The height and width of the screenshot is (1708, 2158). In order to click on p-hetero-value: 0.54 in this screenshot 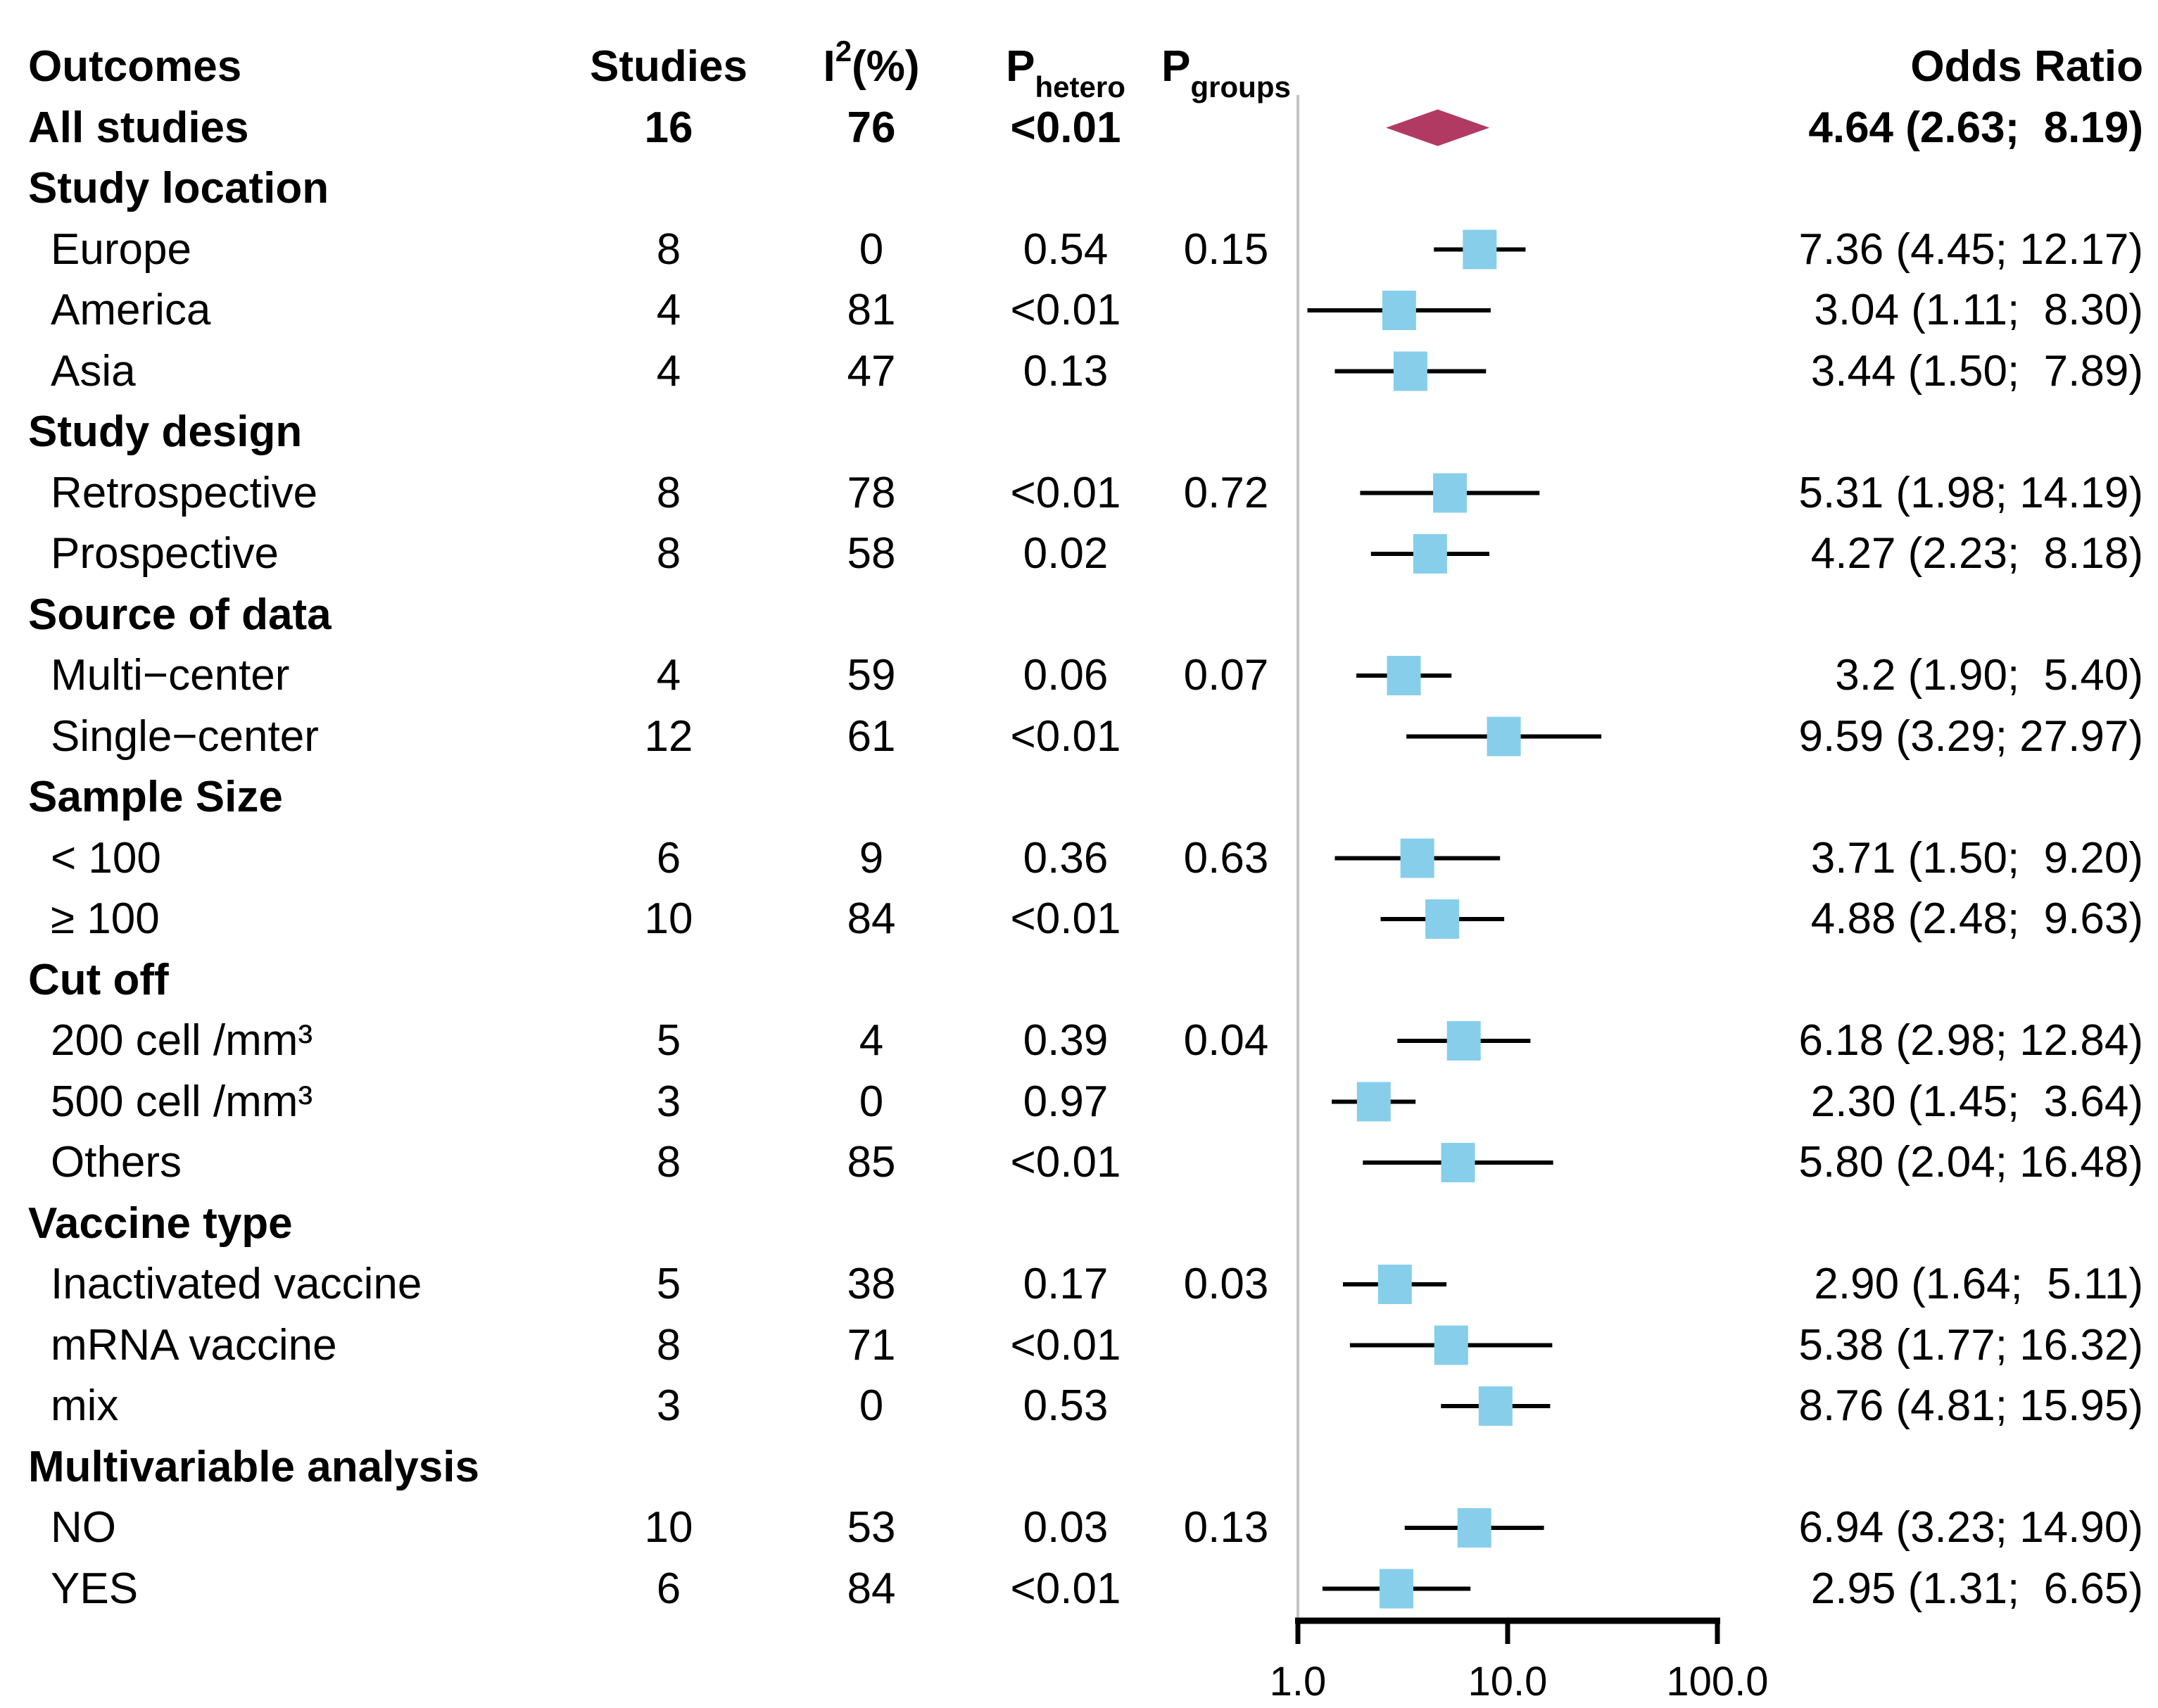, I will do `click(1066, 249)`.